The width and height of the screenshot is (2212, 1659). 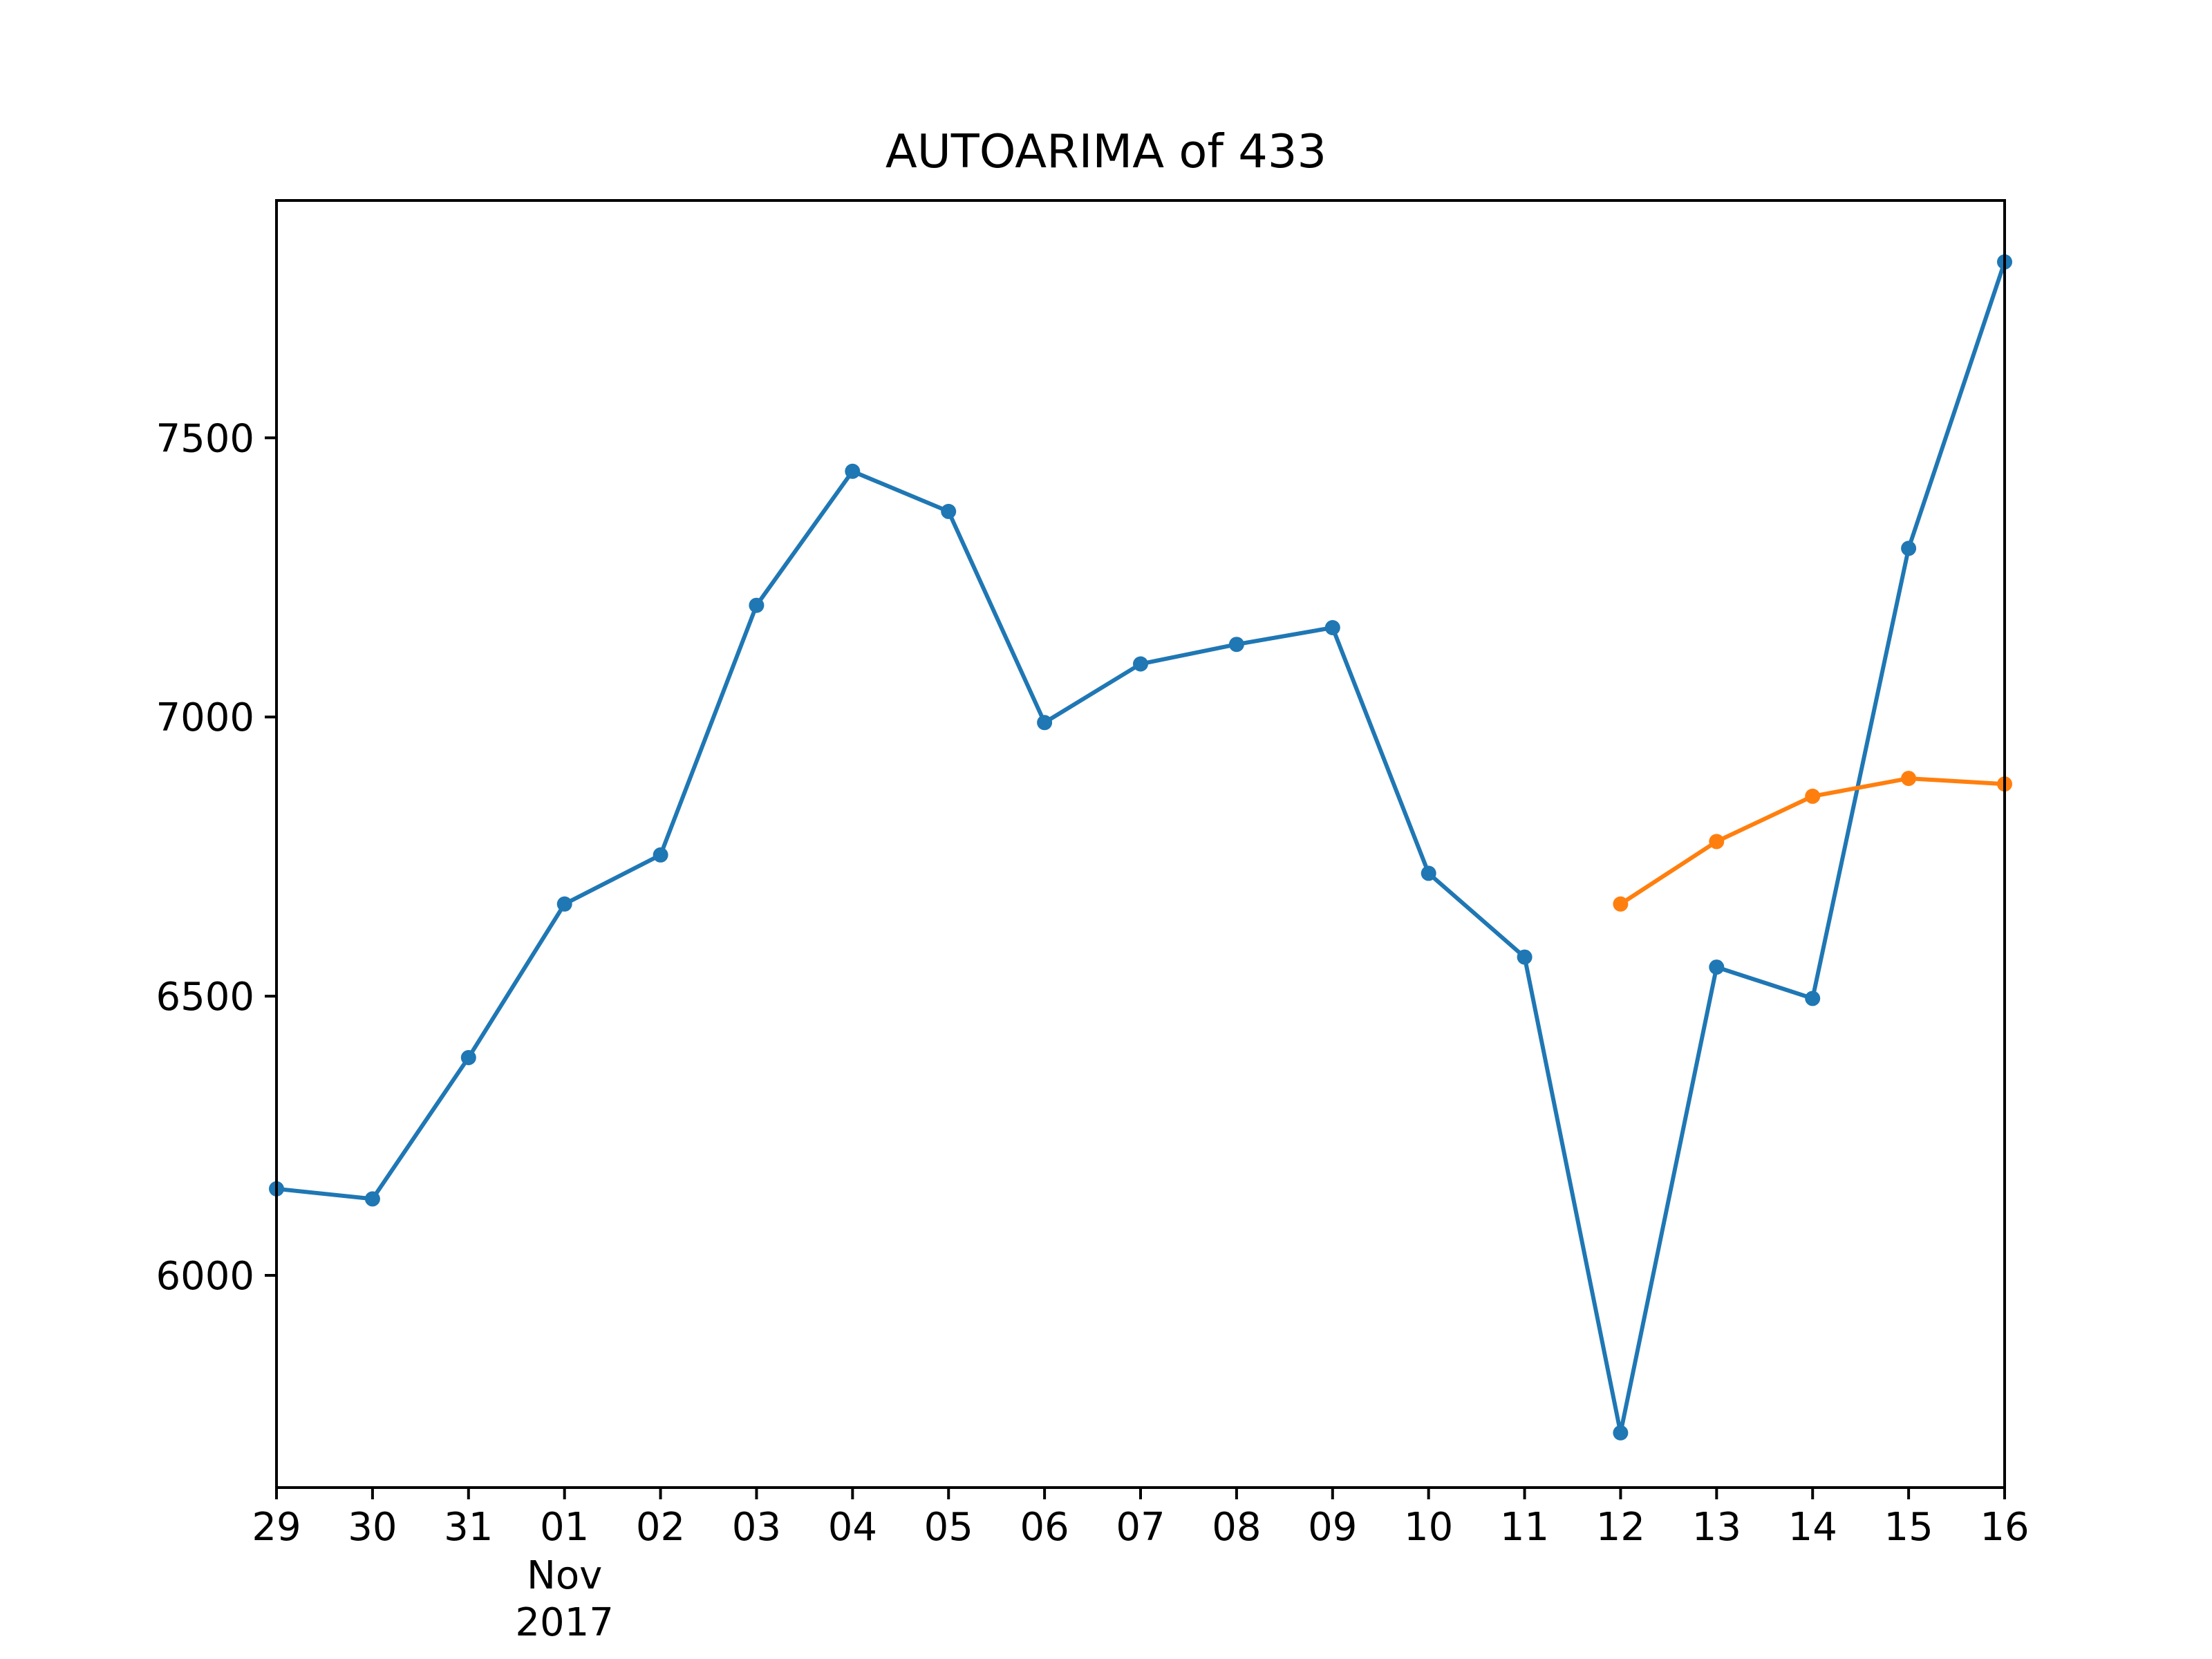 What do you see at coordinates (948, 1527) in the screenshot?
I see `x-tick-label: 05` at bounding box center [948, 1527].